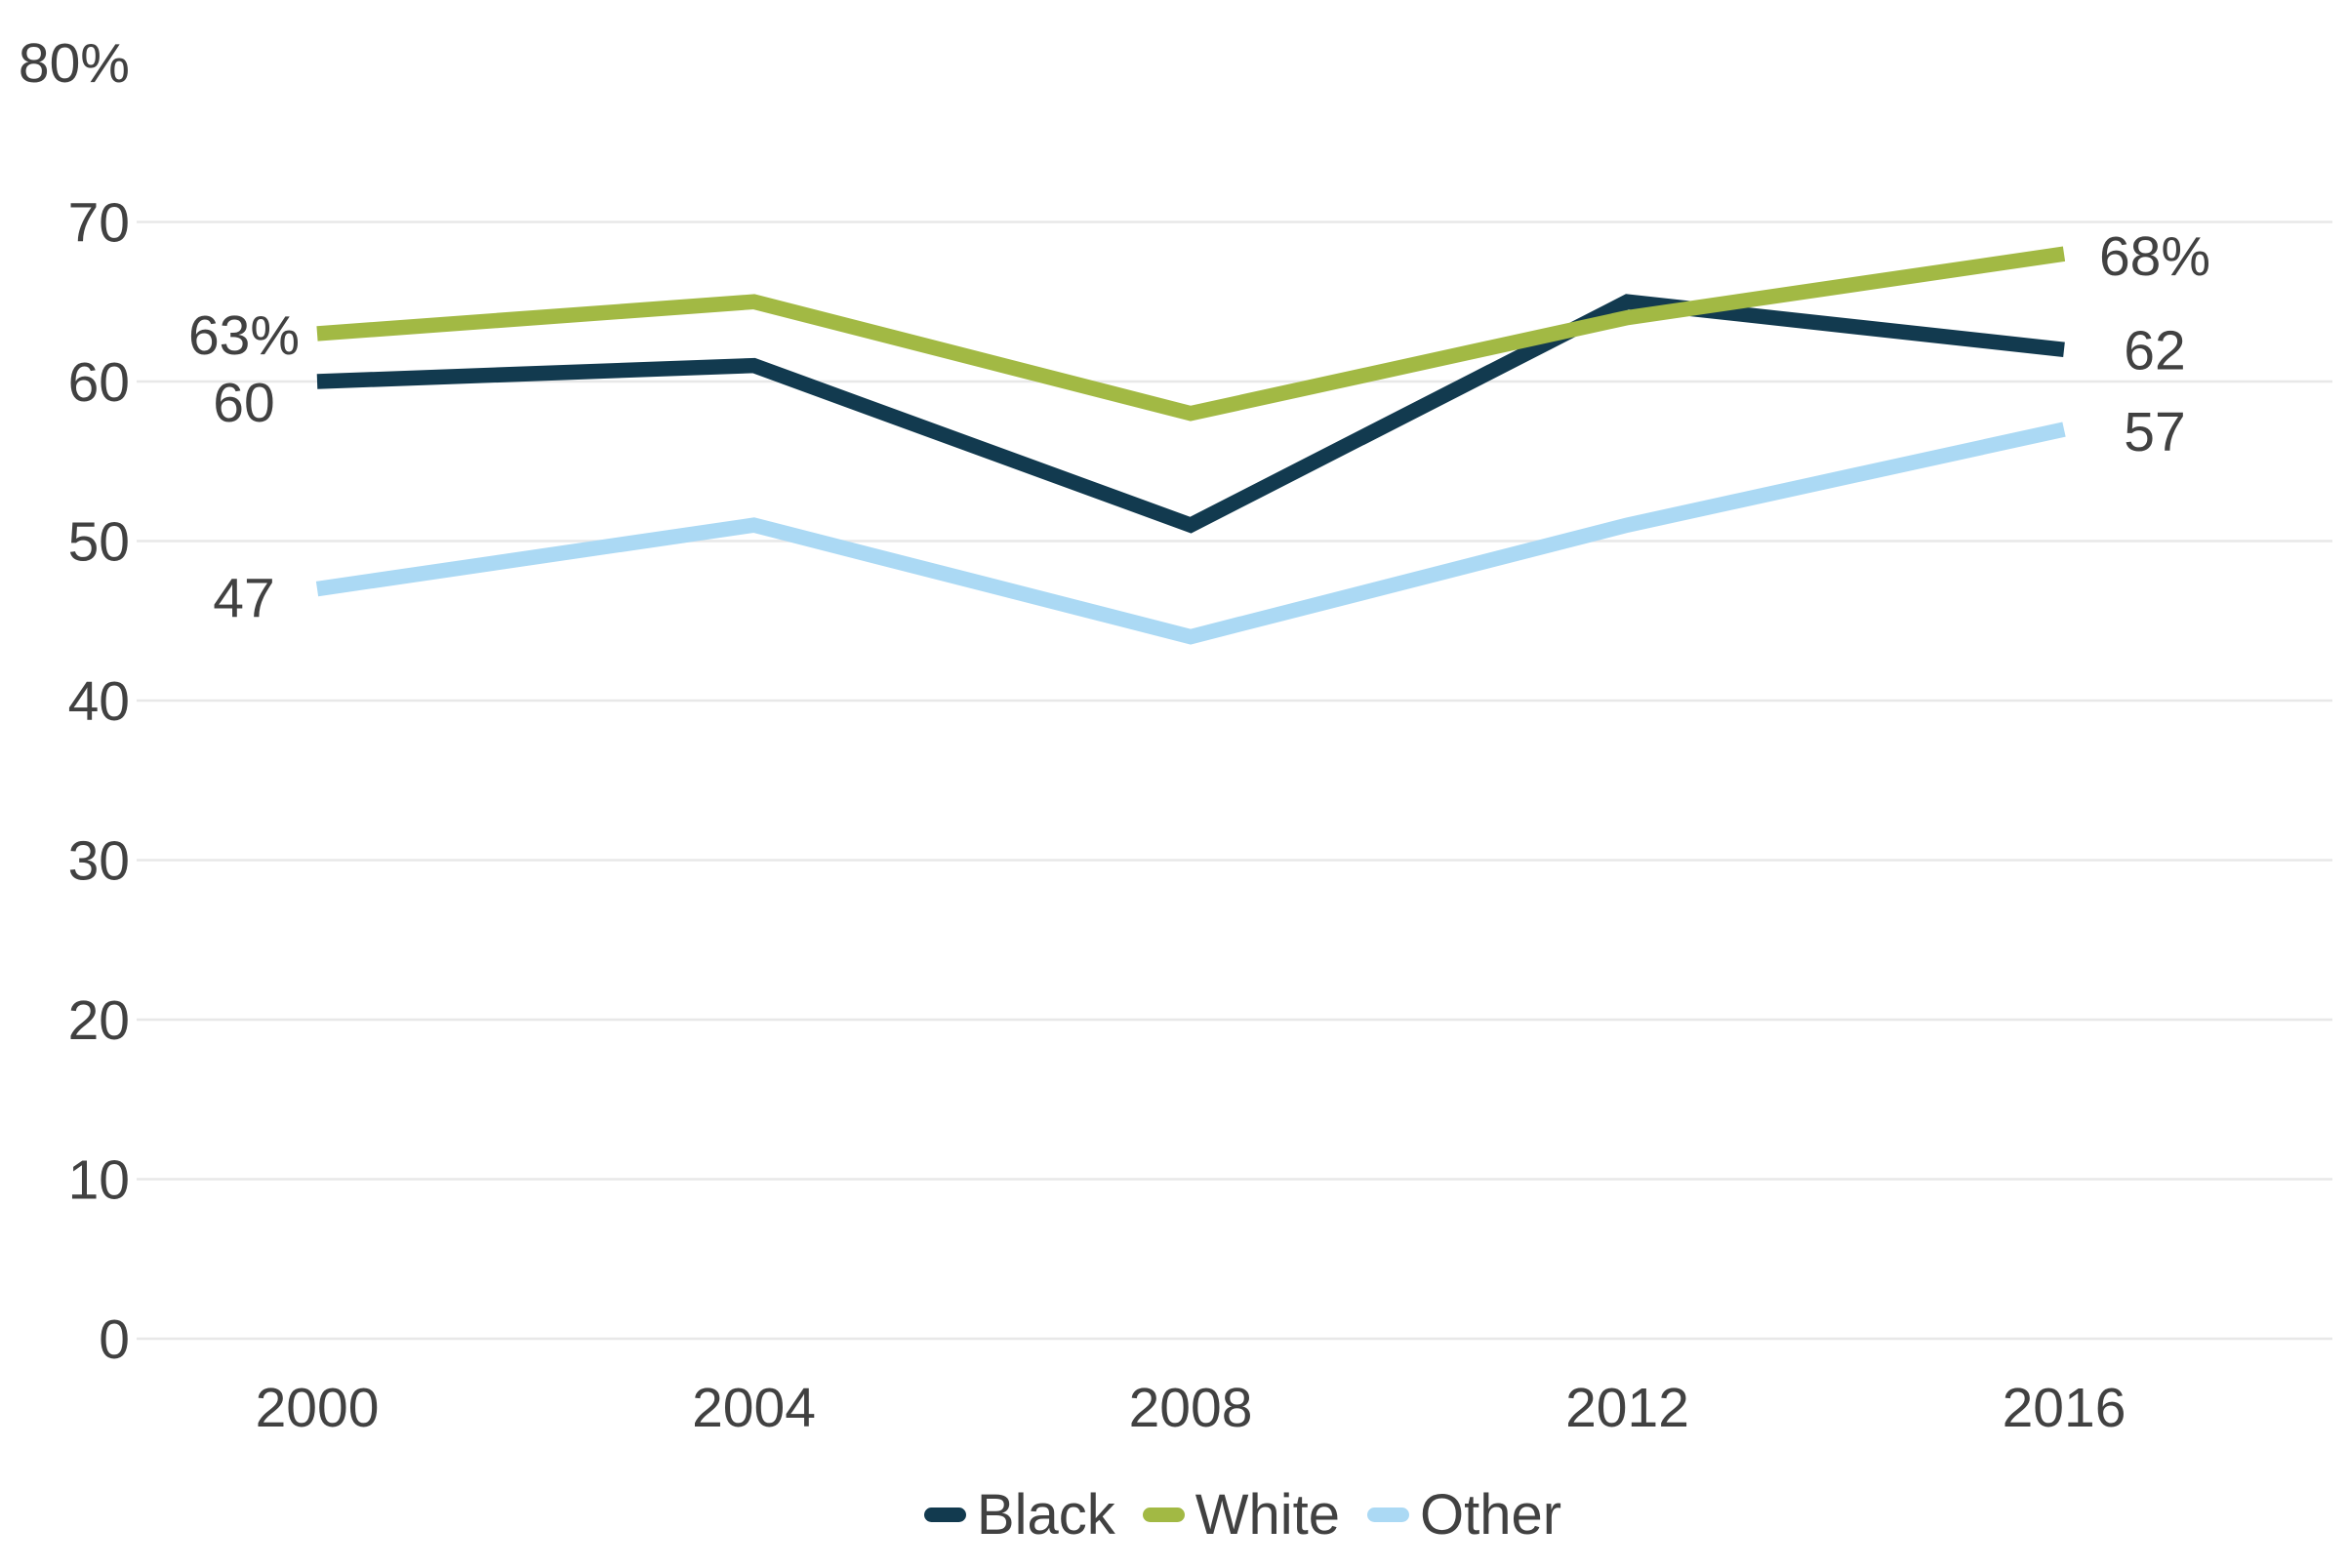  Describe the element at coordinates (754, 1408) in the screenshot. I see `x-tick-label-2004: 2004` at that location.